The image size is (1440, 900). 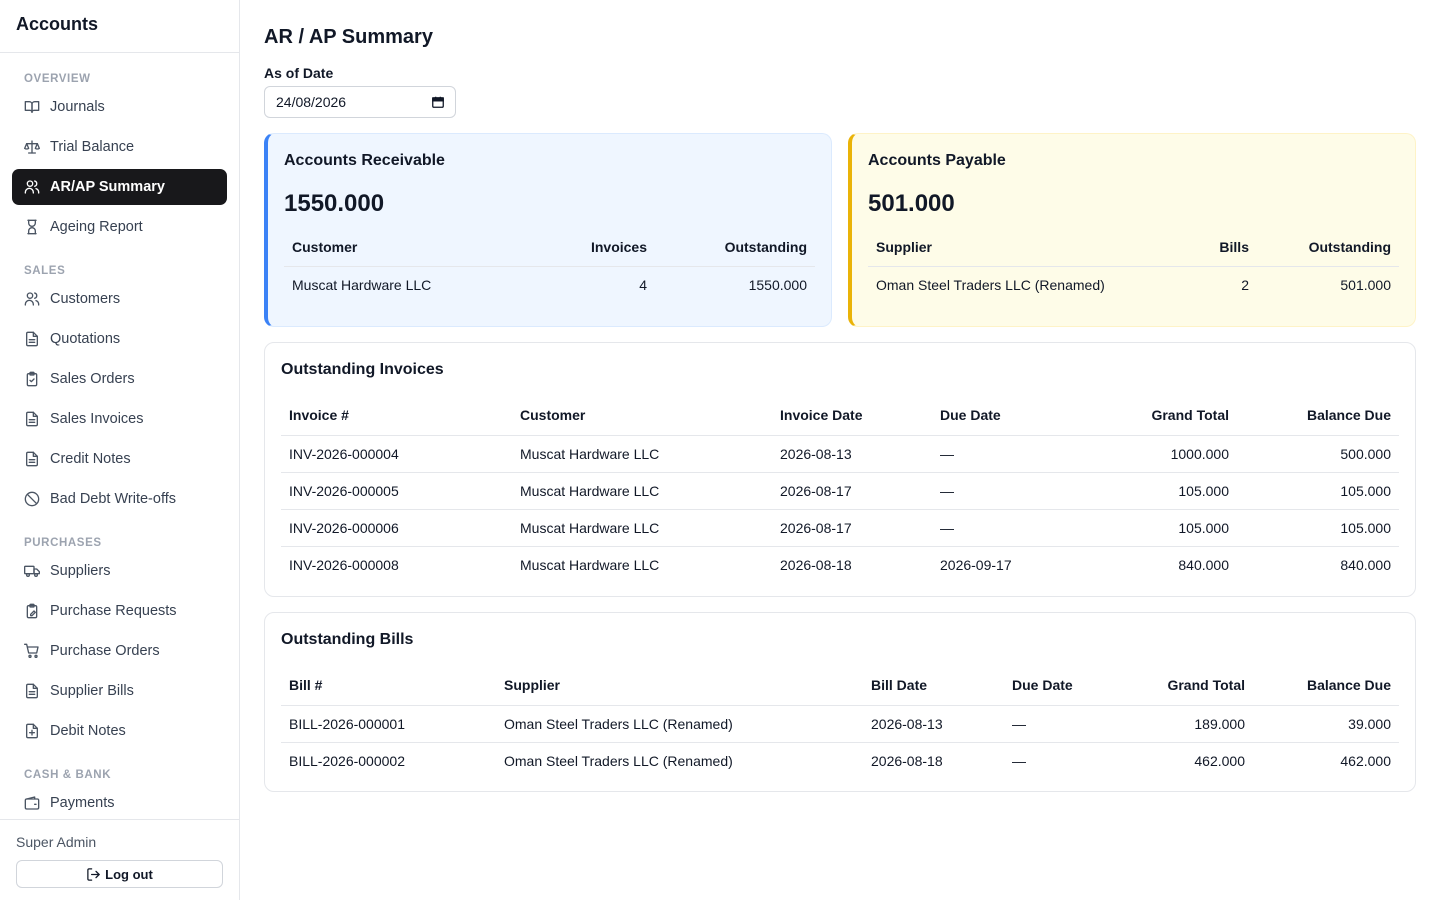 What do you see at coordinates (735, 253) in the screenshot?
I see `column-header: Outstanding` at bounding box center [735, 253].